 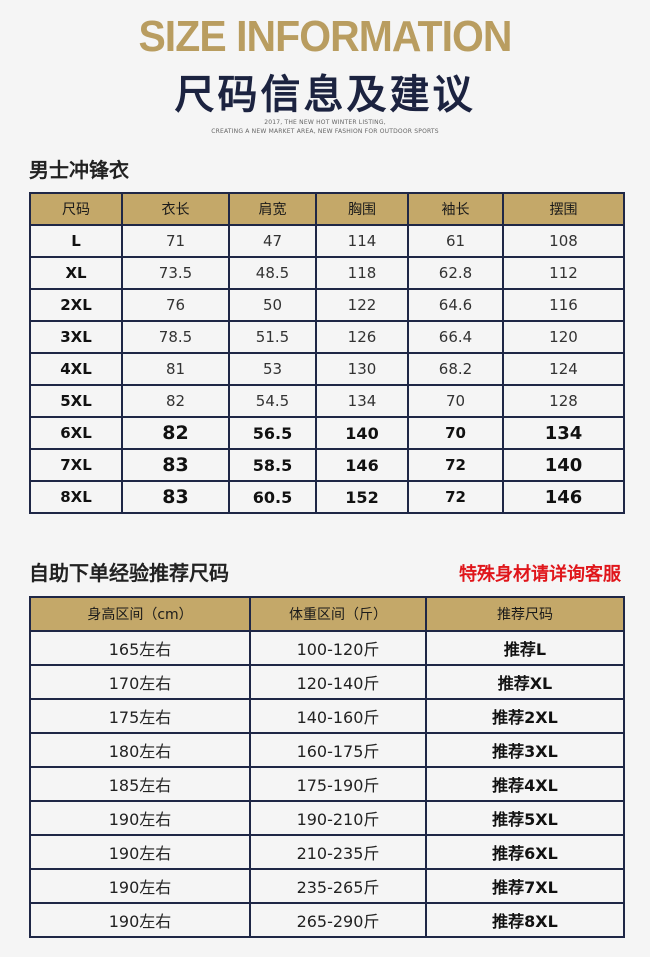 What do you see at coordinates (175, 369) in the screenshot?
I see `table-cell: 81` at bounding box center [175, 369].